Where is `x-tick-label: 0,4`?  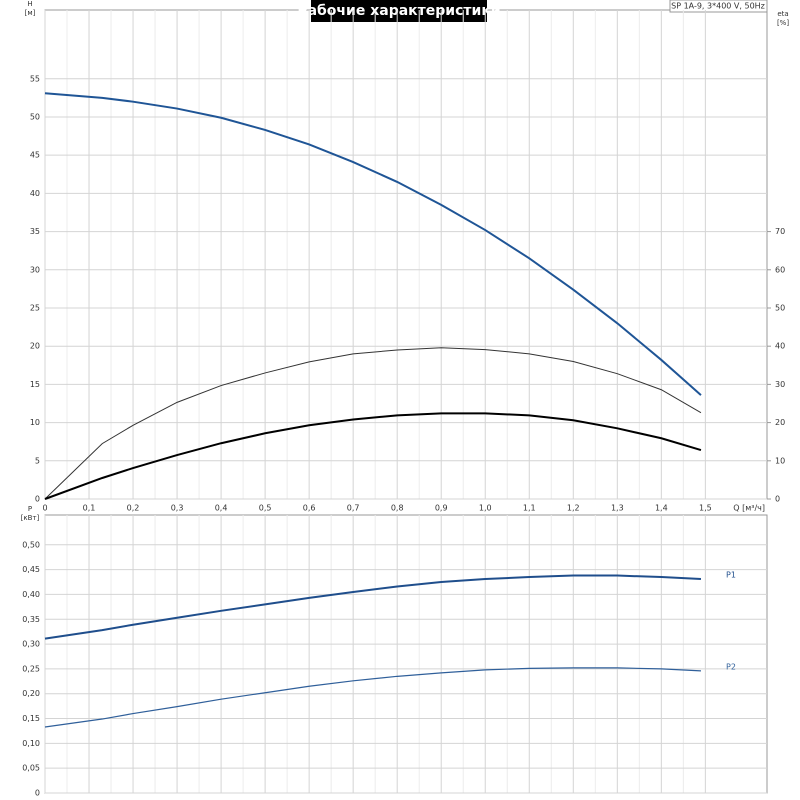
x-tick-label: 0,4 is located at coordinates (221, 508).